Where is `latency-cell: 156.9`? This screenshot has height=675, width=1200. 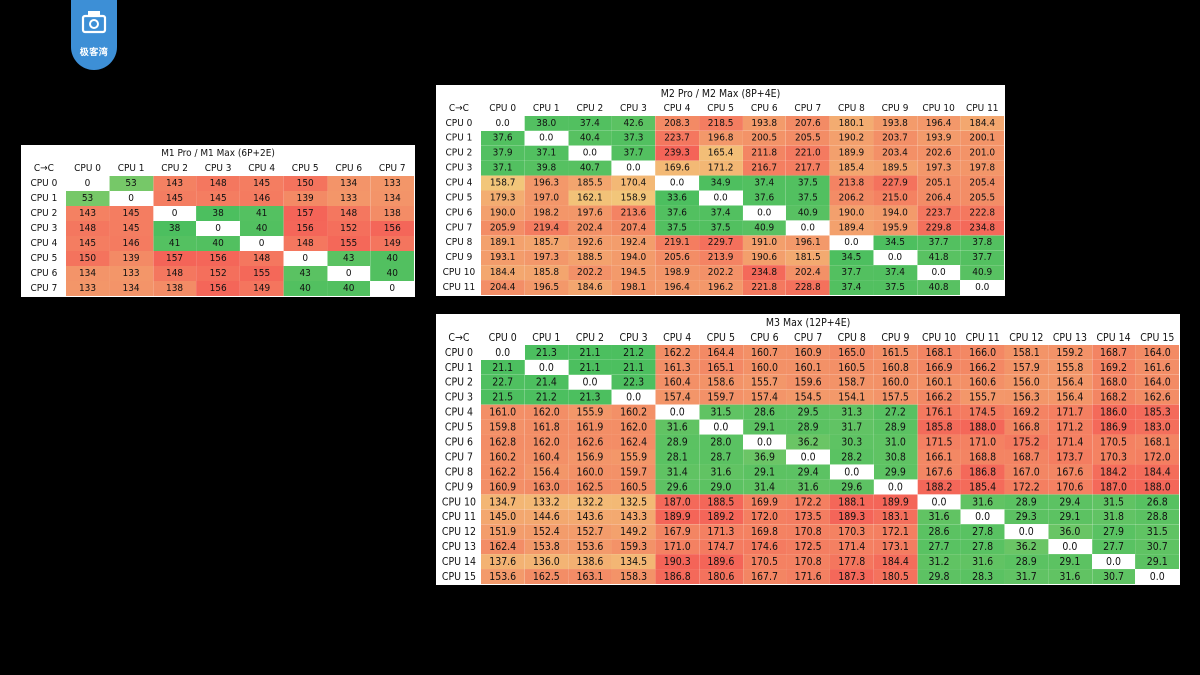
latency-cell: 156.9 is located at coordinates (590, 457).